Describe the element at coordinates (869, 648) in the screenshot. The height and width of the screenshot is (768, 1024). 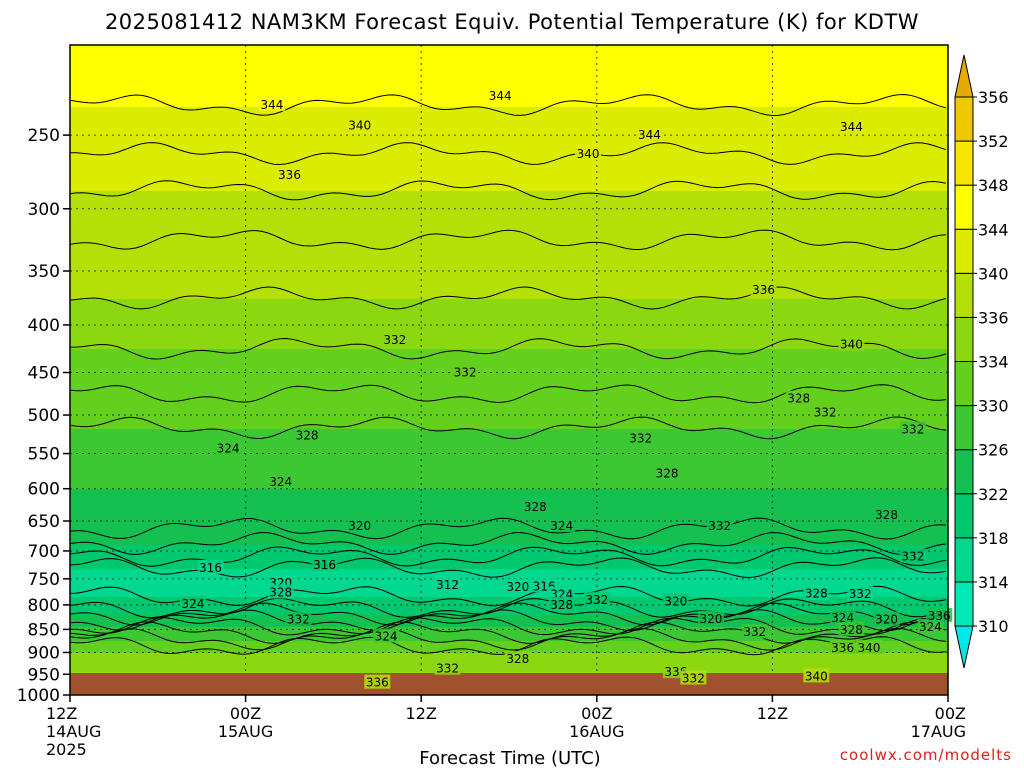
I see `contour-label-text: 340` at that location.